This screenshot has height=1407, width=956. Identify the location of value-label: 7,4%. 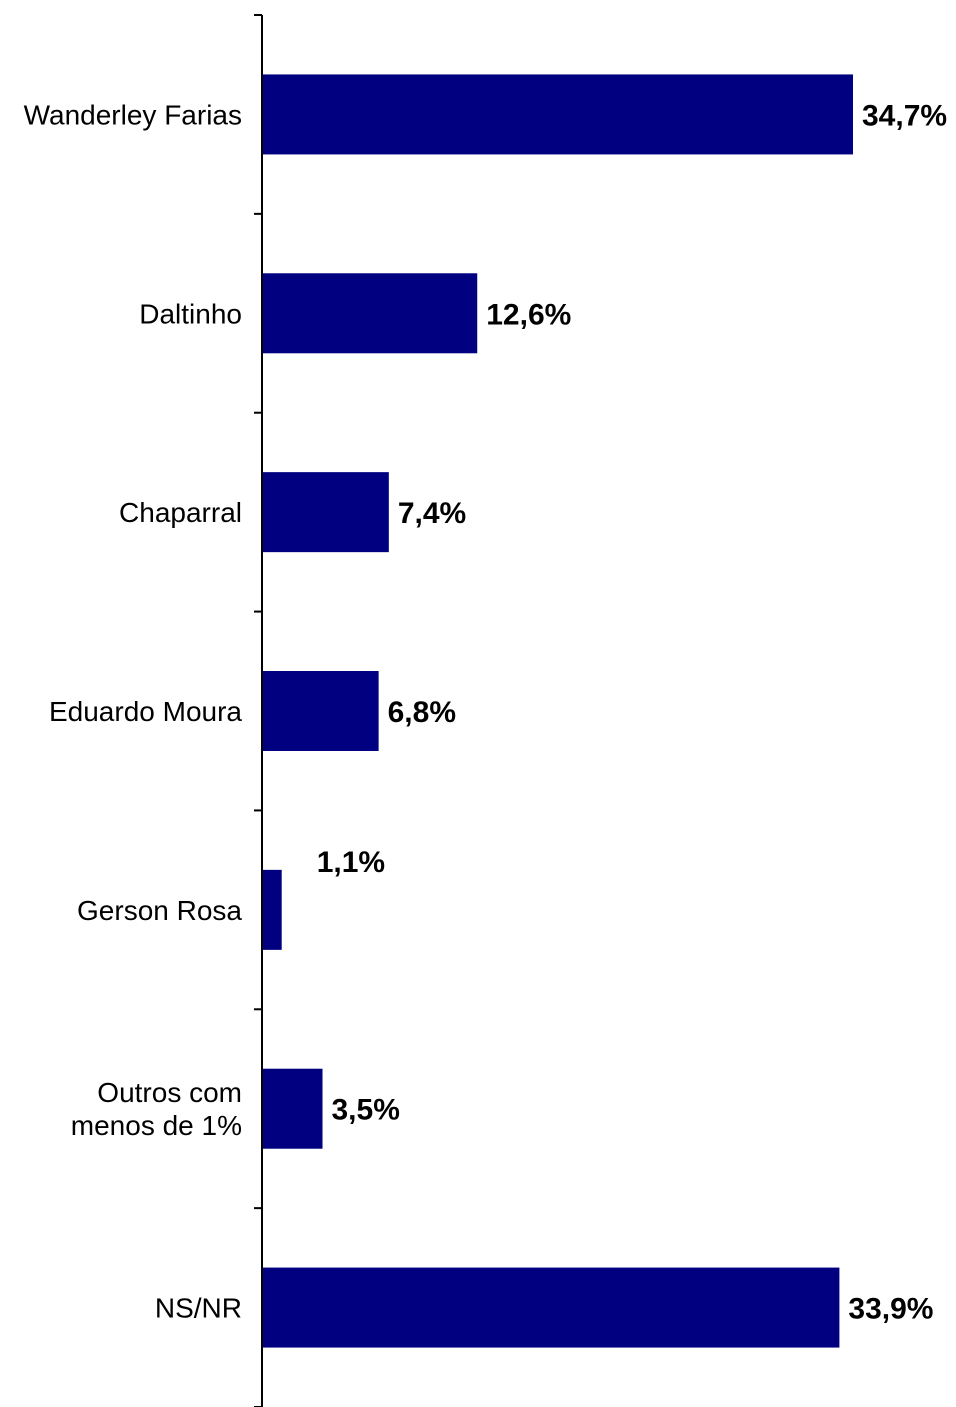
(432, 513).